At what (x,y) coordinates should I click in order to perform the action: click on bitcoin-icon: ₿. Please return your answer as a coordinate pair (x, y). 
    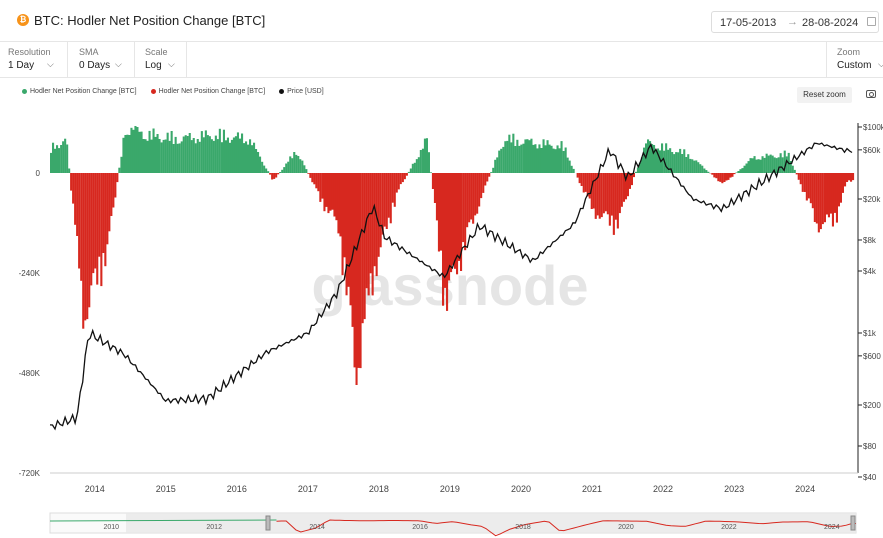
    Looking at the image, I should click on (23, 20).